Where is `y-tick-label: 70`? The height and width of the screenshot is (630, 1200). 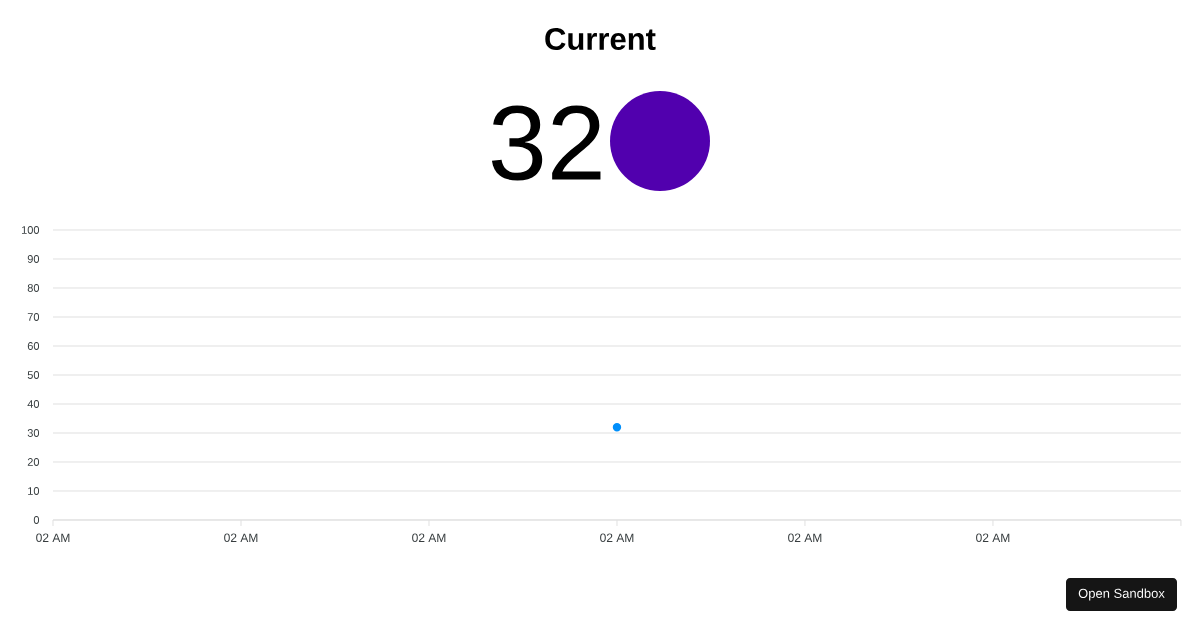 y-tick-label: 70 is located at coordinates (33, 317).